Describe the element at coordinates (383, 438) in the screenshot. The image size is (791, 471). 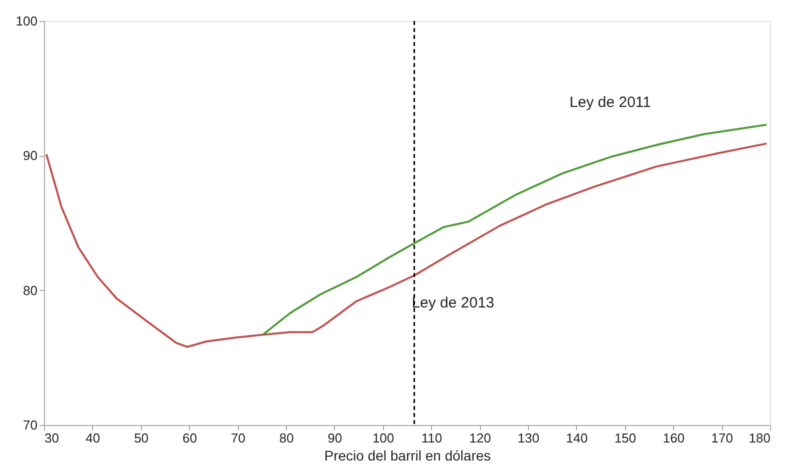
I see `x-tick-label: 100` at that location.